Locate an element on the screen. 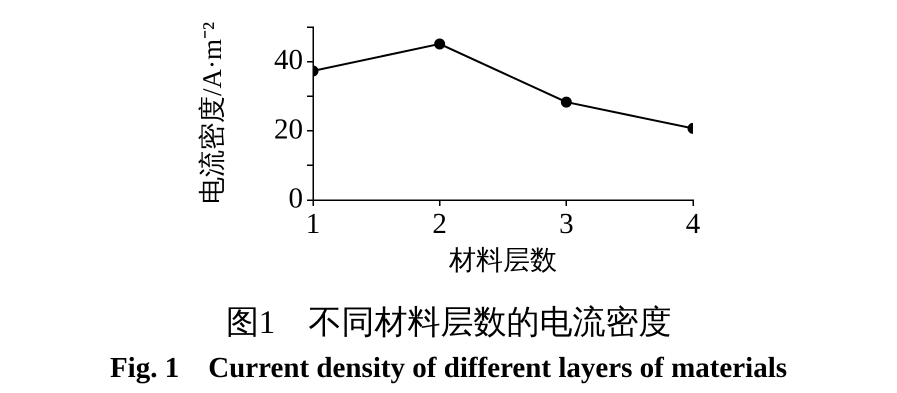  x-axis-title: 材料层数 is located at coordinates (502, 259).